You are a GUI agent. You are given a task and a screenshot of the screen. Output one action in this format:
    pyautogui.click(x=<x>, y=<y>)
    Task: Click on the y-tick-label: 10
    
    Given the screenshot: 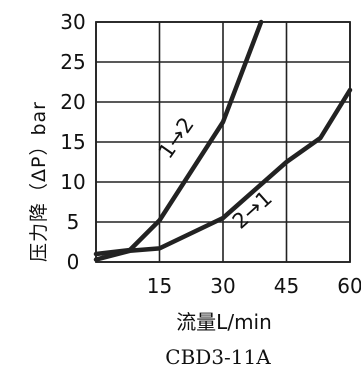 What is the action you would take?
    pyautogui.click(x=72, y=182)
    